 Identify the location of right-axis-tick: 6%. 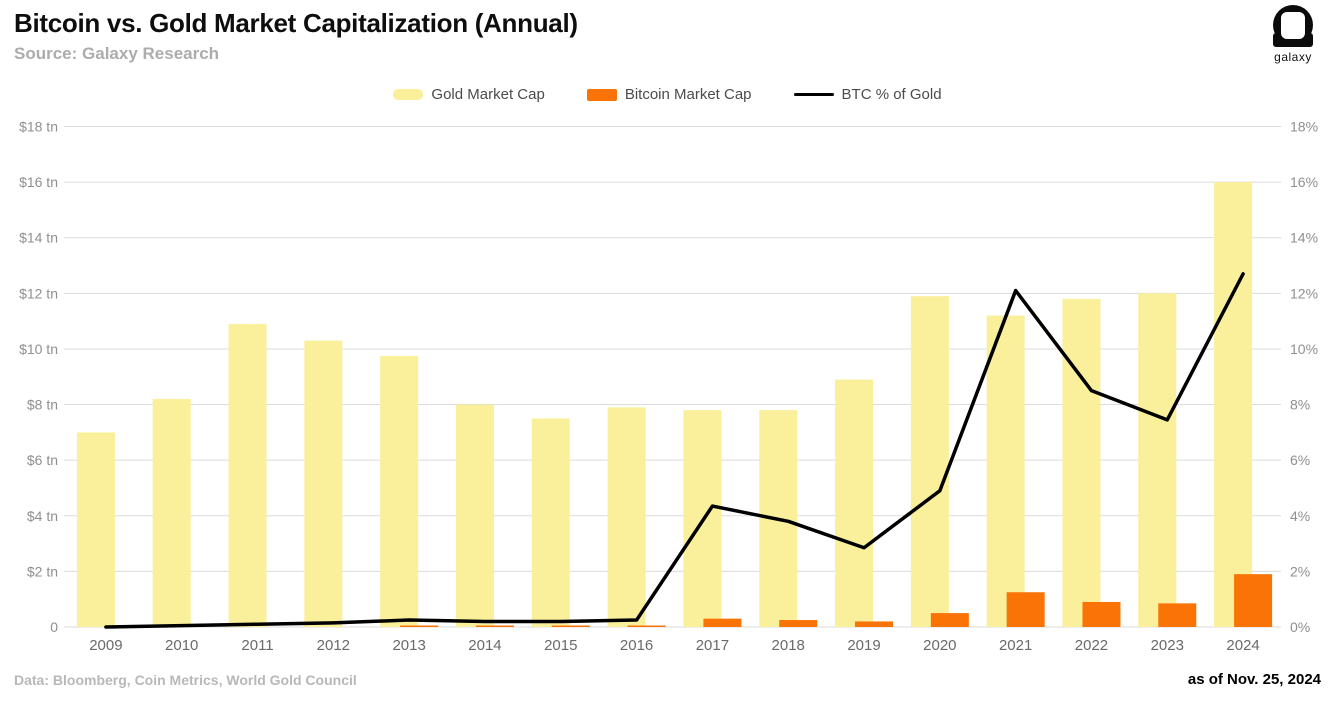
(1300, 460).